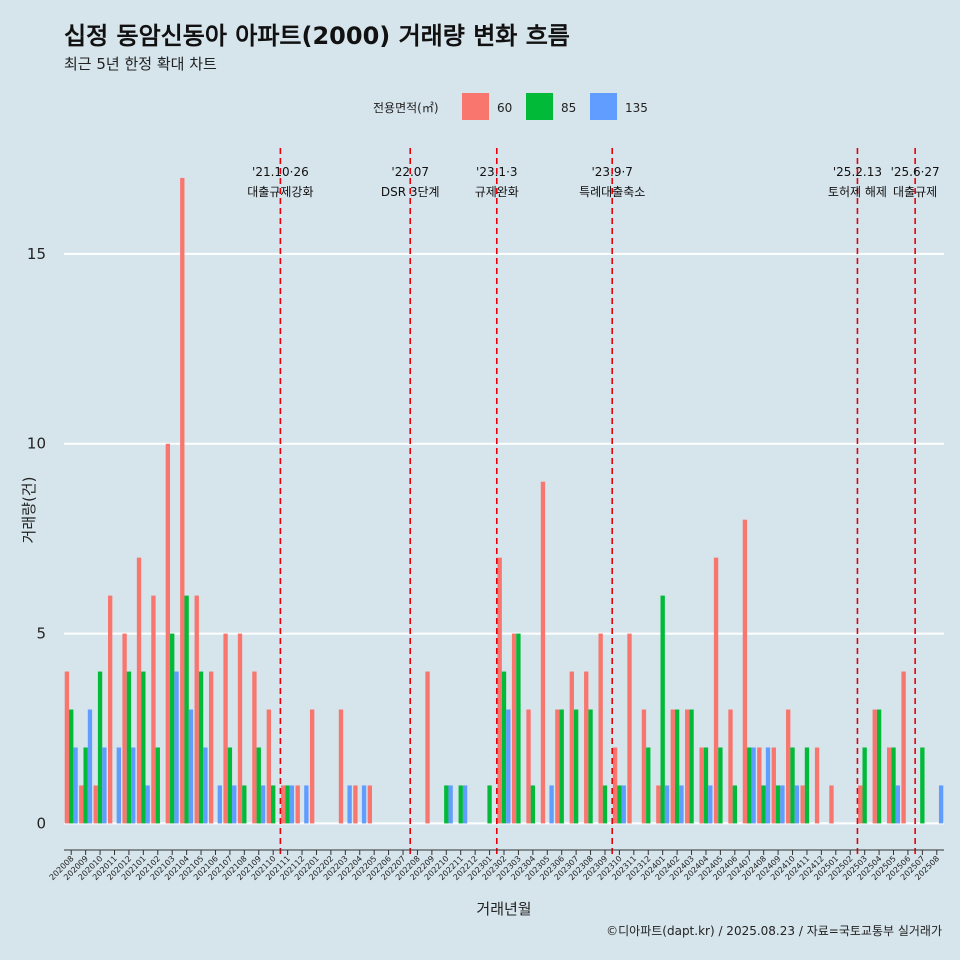 The width and height of the screenshot is (960, 960). I want to click on legend-key, so click(539, 106).